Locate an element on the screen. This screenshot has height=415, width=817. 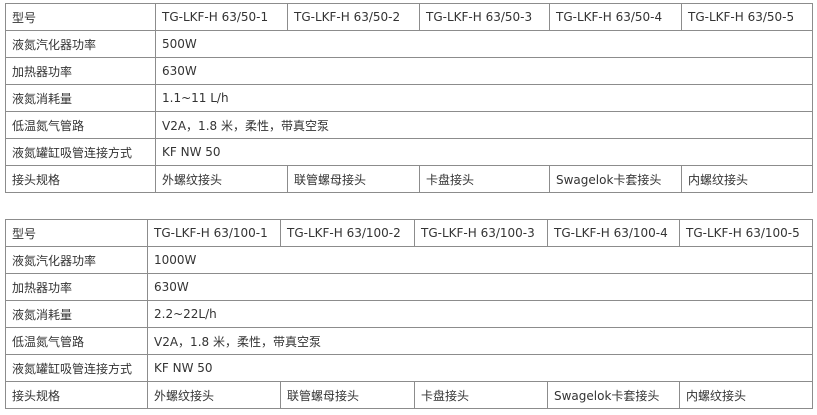
table-cell: TG-LKF-H 63/50-5 is located at coordinates (747, 17).